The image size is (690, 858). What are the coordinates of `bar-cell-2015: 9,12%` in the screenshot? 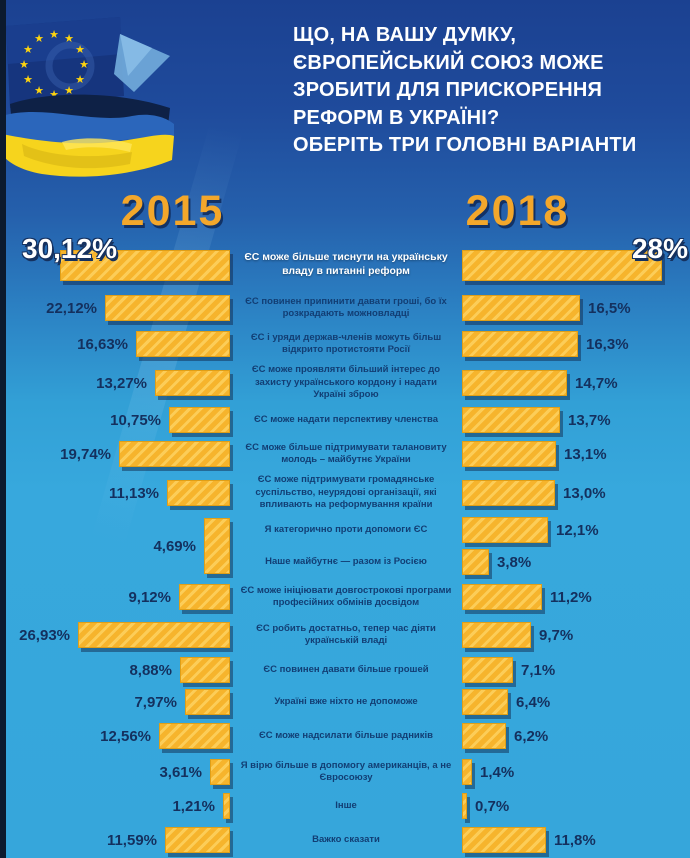 It's located at (115, 597).